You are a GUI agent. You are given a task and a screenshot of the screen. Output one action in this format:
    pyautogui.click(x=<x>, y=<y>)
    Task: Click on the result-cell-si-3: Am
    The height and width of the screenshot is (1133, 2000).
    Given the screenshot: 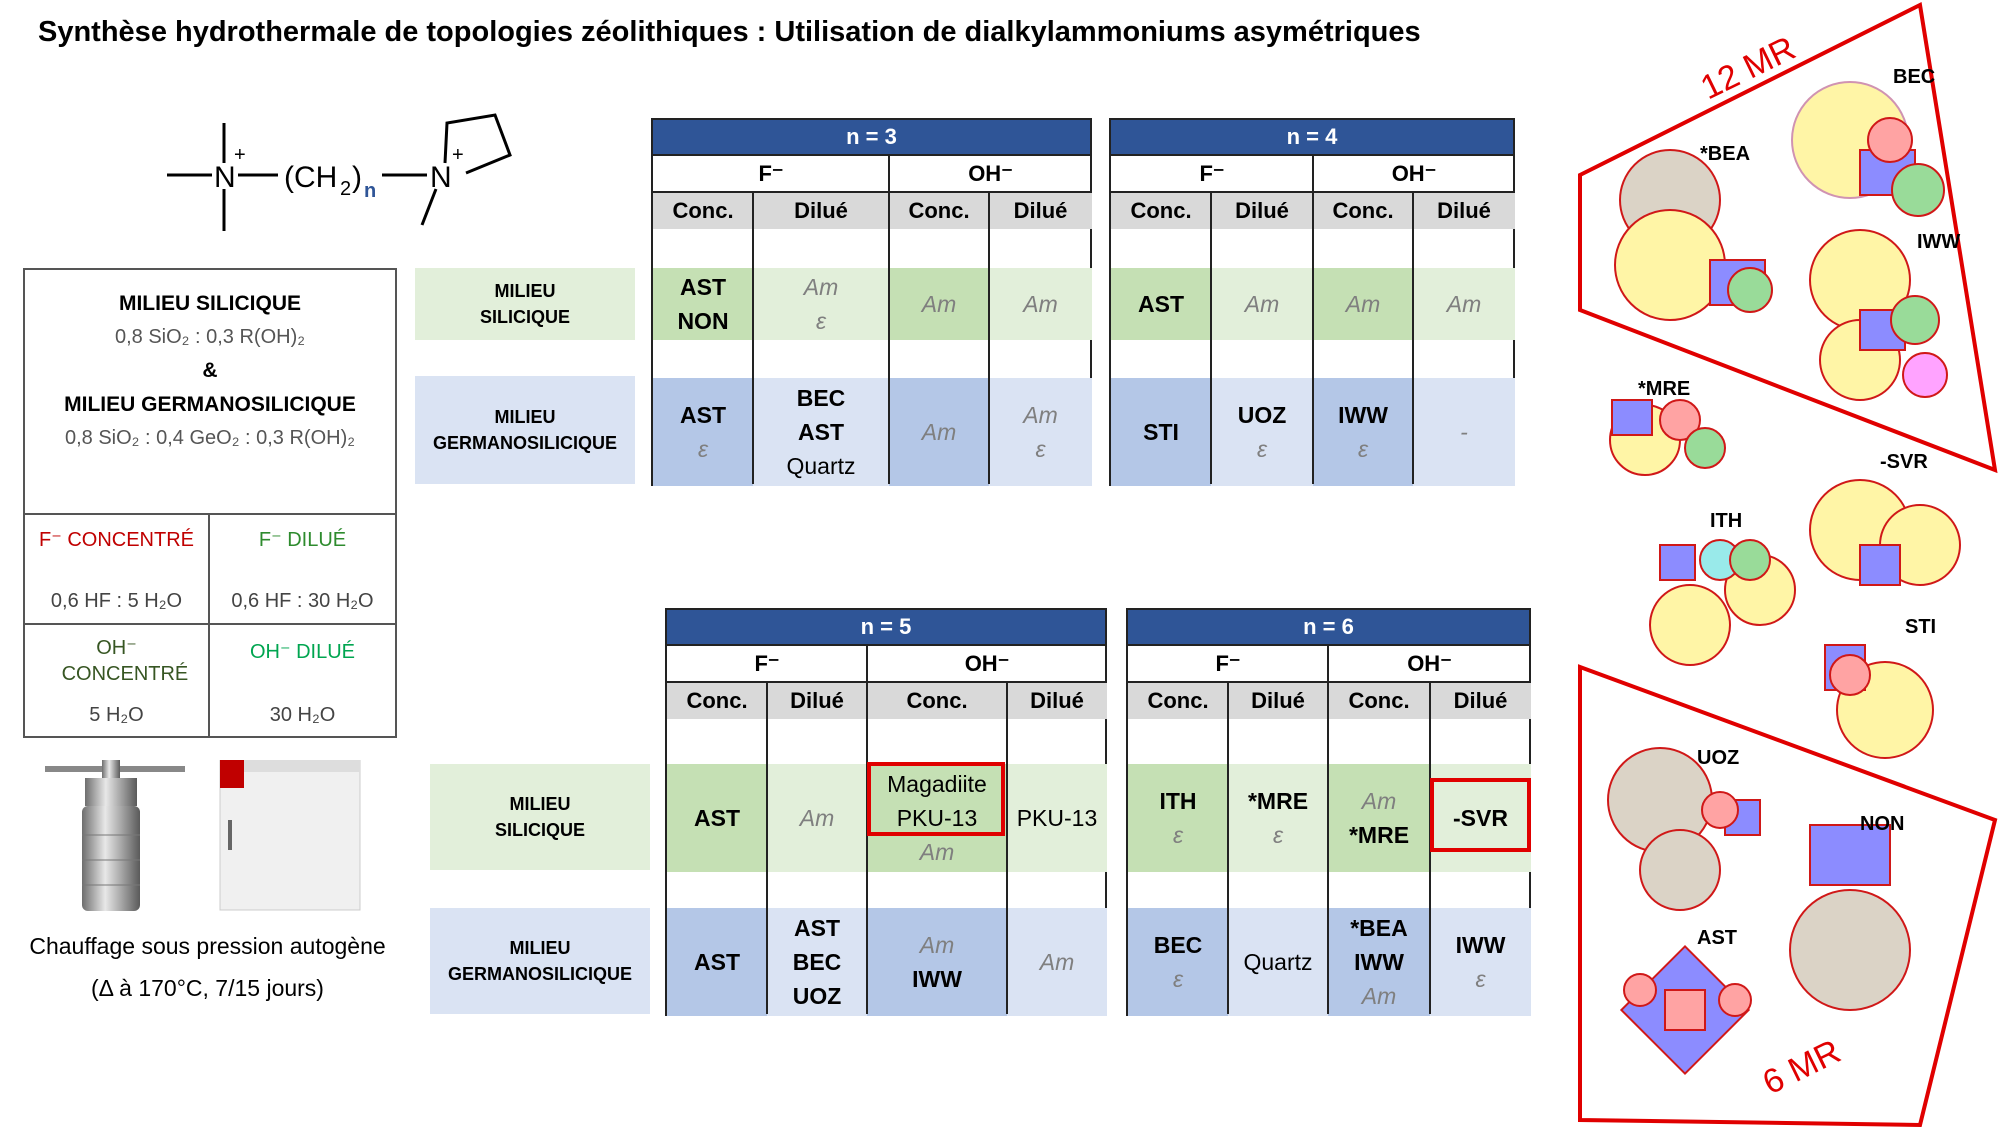 What is the action you would take?
    pyautogui.click(x=1040, y=304)
    